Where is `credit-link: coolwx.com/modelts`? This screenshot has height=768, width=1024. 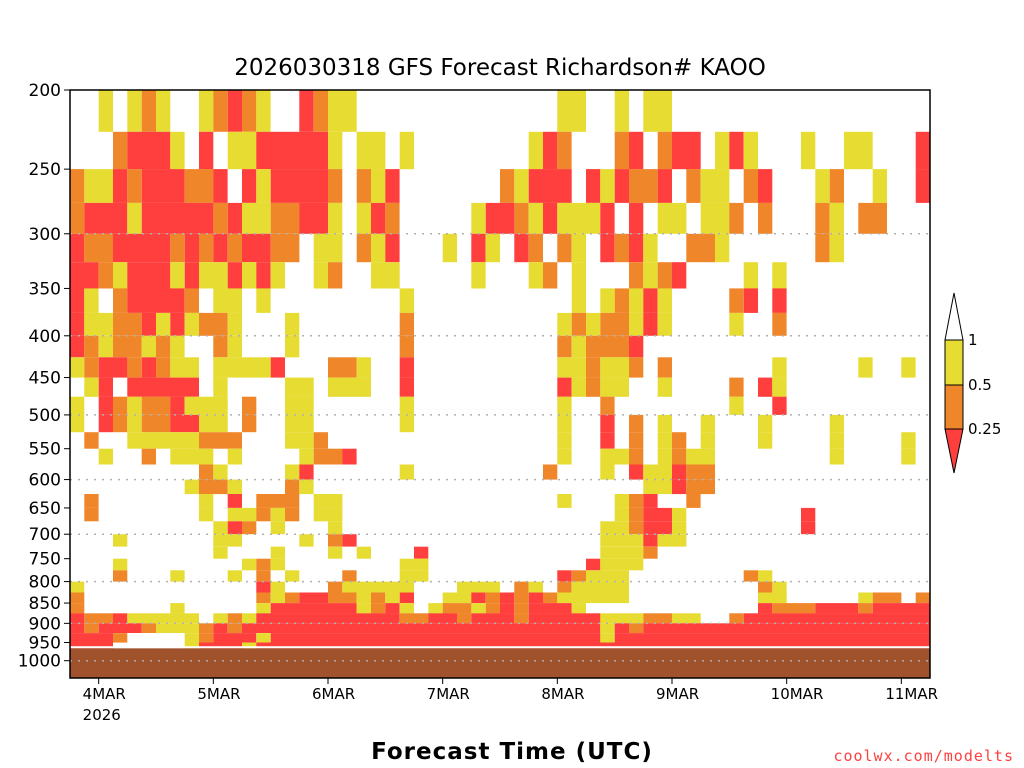
credit-link: coolwx.com/modelts is located at coordinates (923, 756).